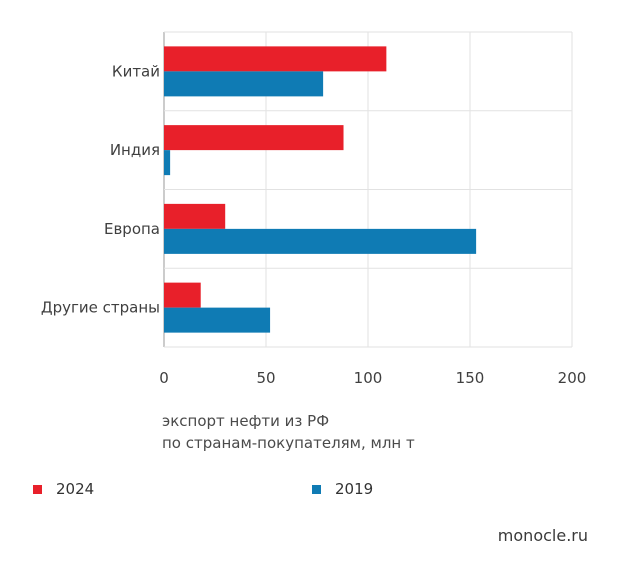 The width and height of the screenshot is (620, 573). What do you see at coordinates (470, 378) in the screenshot?
I see `x-tick-label-3: 150` at bounding box center [470, 378].